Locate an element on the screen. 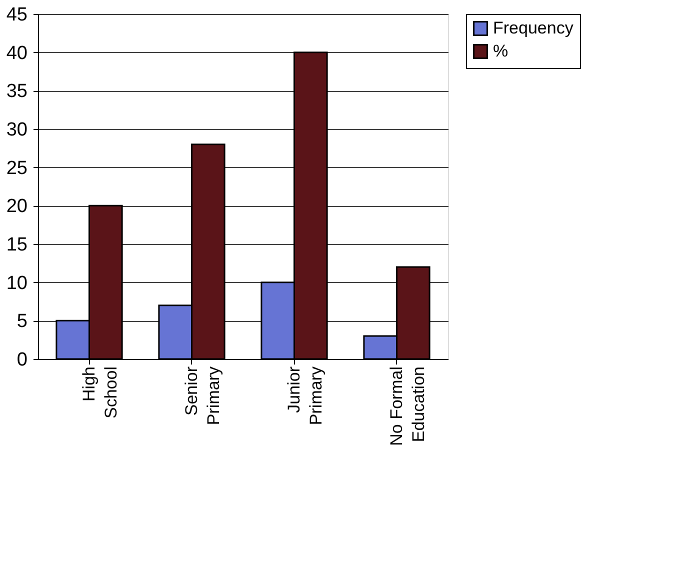 This screenshot has height=577, width=685. y-tick-label: 15 is located at coordinates (17, 245).